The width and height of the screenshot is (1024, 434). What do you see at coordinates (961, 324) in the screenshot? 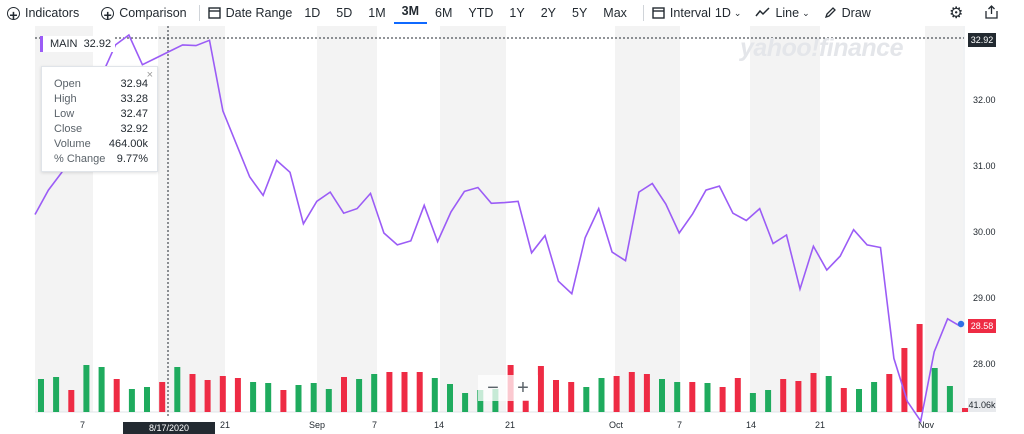
I see `last-price-dot` at bounding box center [961, 324].